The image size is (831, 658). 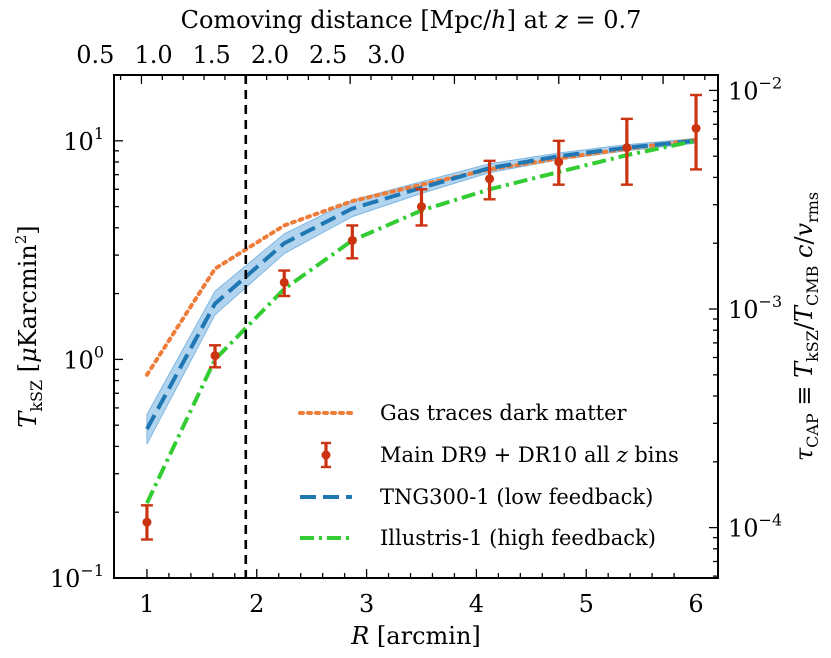 What do you see at coordinates (366, 604) in the screenshot?
I see `x-tick-label: 3` at bounding box center [366, 604].